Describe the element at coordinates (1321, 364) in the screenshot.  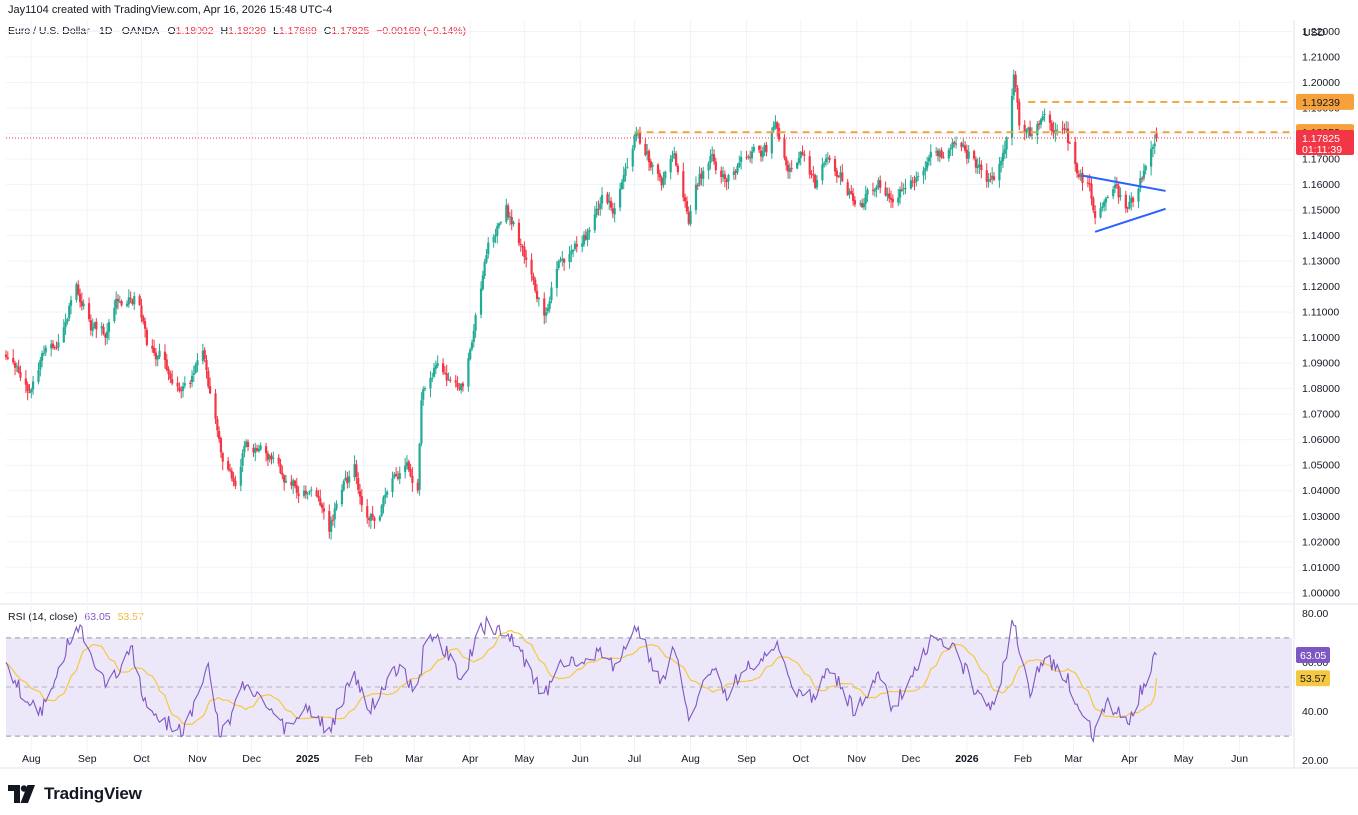
I see `price-tick-label: 1.09000` at that location.